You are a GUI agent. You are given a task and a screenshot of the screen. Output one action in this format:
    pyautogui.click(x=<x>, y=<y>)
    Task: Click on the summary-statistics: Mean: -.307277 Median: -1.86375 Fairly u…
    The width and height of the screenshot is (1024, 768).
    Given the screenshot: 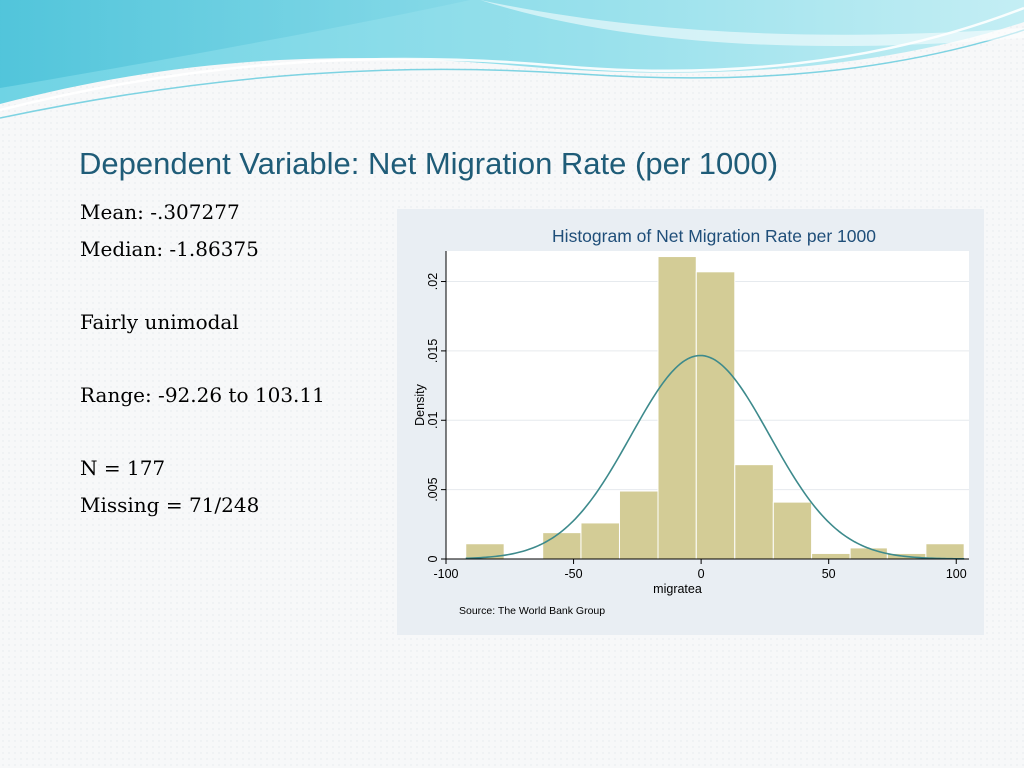 What is the action you would take?
    pyautogui.click(x=230, y=358)
    